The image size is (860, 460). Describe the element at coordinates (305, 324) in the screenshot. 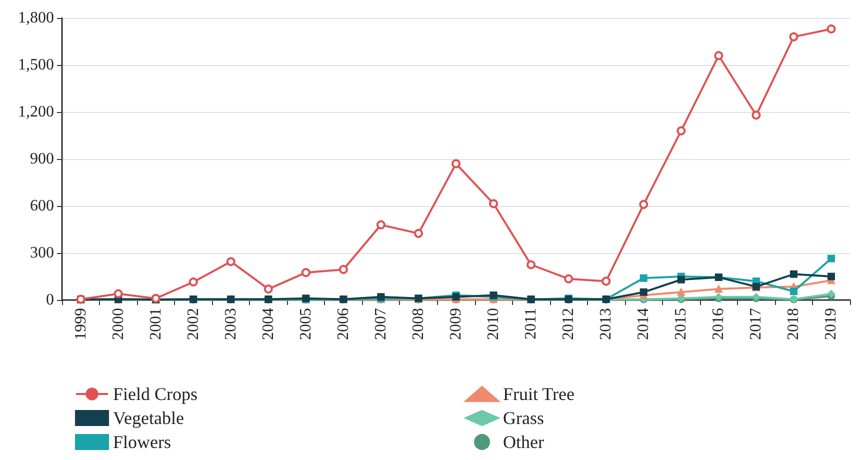

I see `x-tick-label: 2005` at that location.